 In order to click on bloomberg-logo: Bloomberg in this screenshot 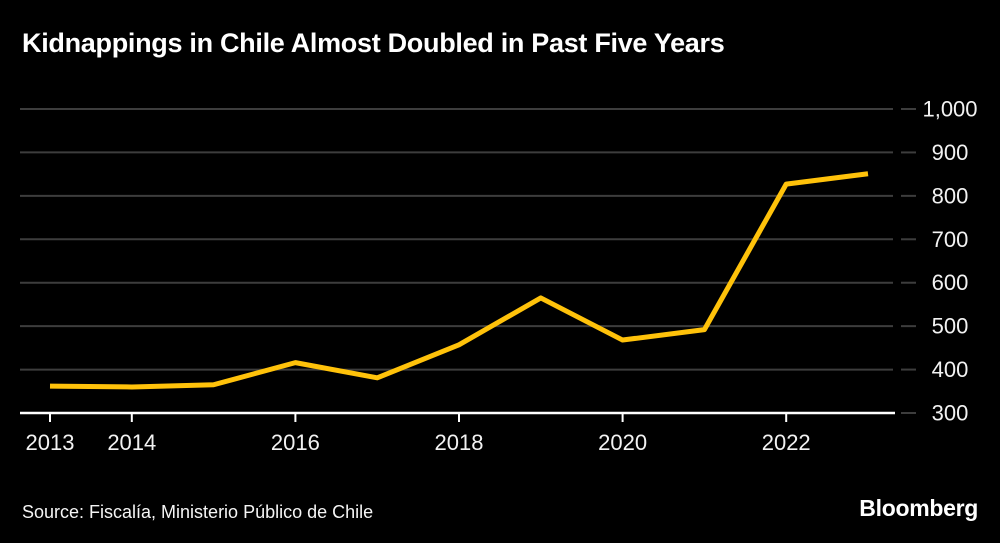, I will do `click(918, 508)`.